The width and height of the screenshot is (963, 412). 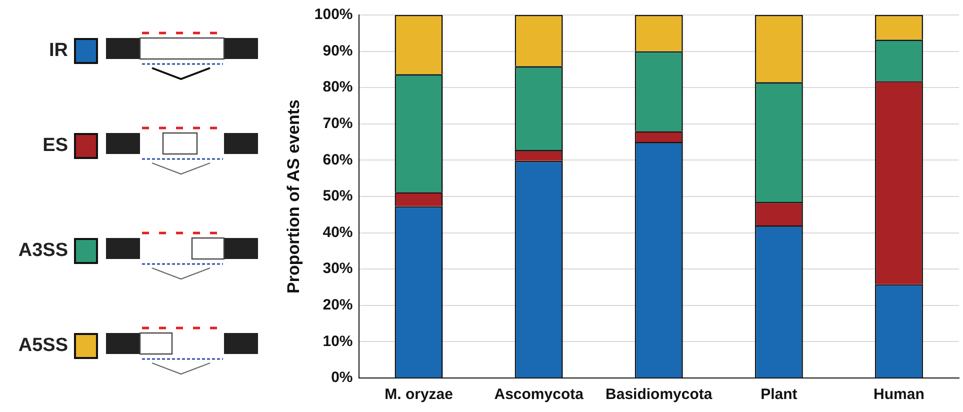 I want to click on y-axis-title: Proportion of AS events, so click(x=293, y=197).